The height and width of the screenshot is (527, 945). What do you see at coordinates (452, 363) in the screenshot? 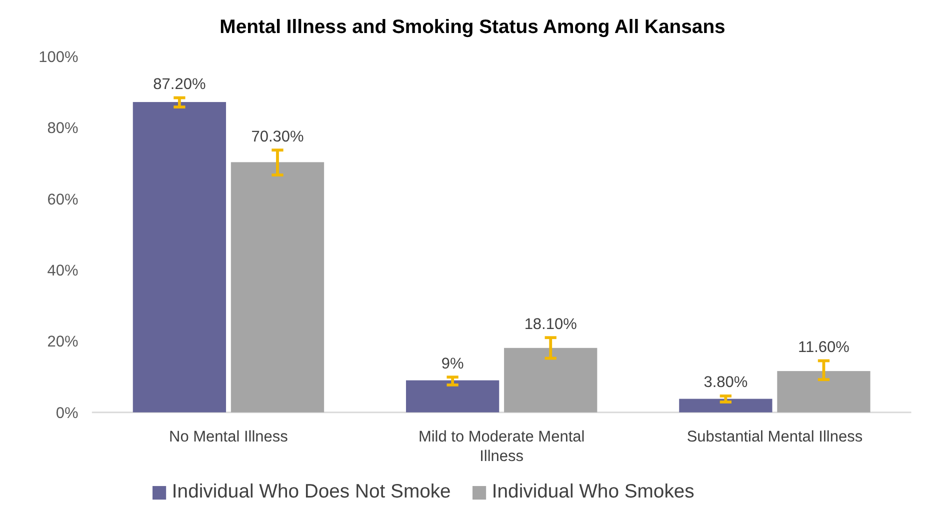
I see `data-label: 9%` at bounding box center [452, 363].